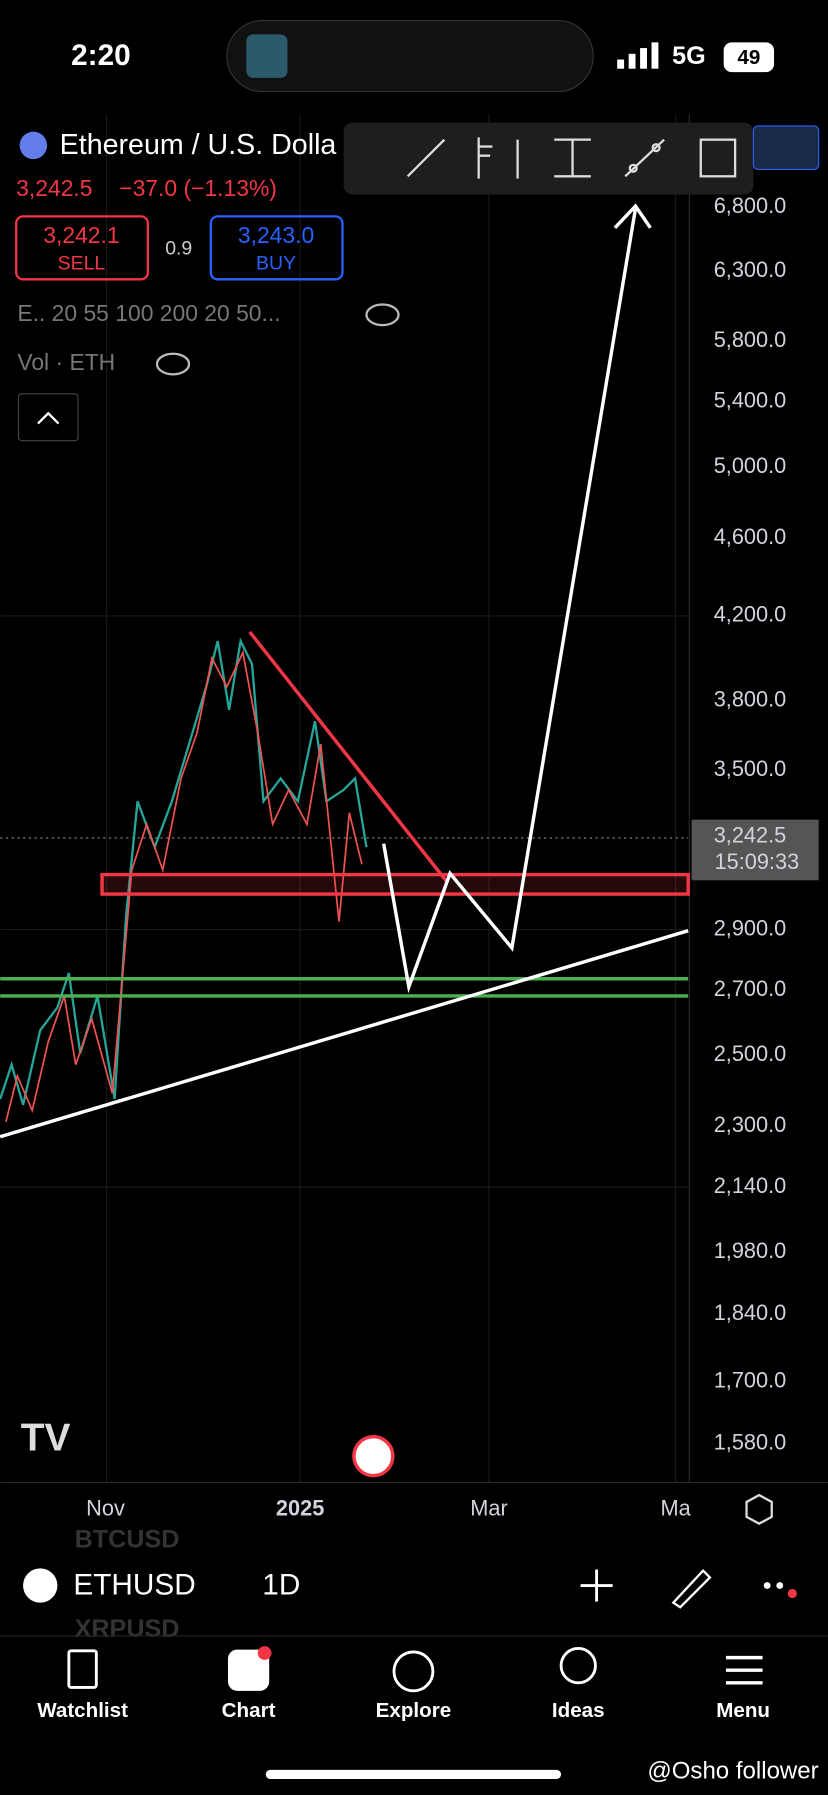 The image size is (828, 1795). Describe the element at coordinates (750, 465) in the screenshot. I see `price-label: 5,000.0` at that location.